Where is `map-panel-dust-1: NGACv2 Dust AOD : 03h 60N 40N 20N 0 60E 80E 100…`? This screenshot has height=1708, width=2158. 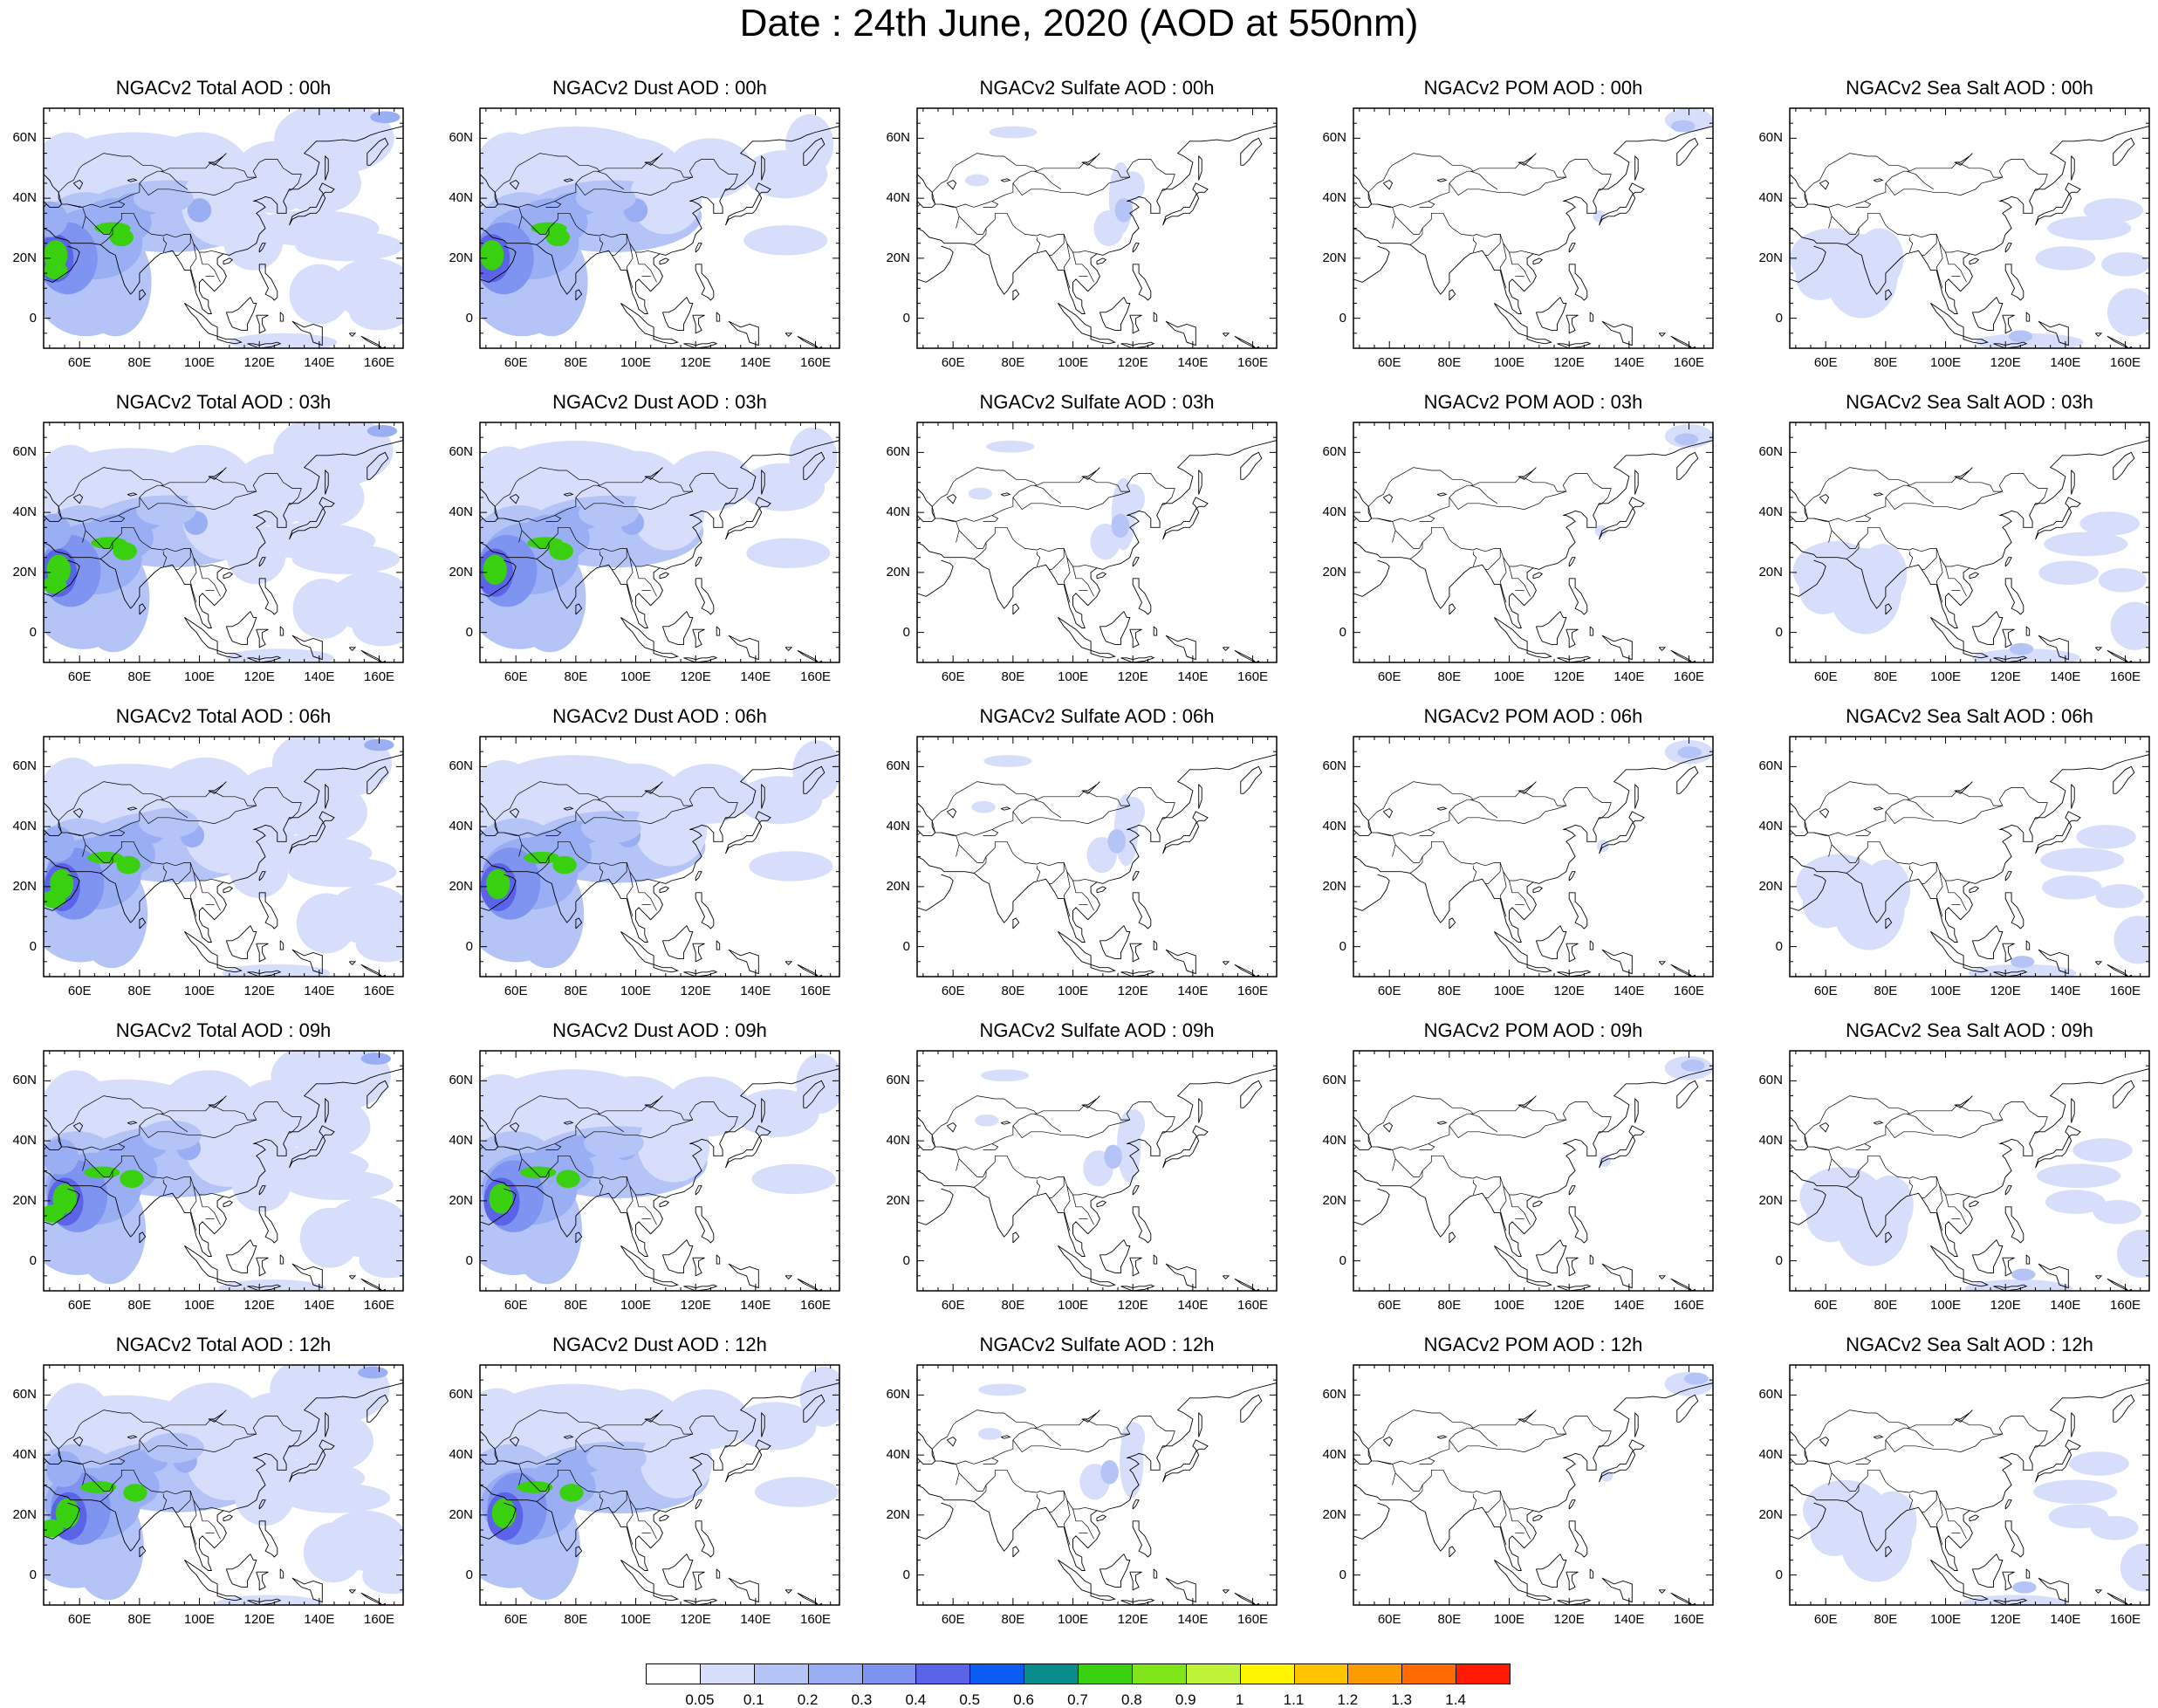 map-panel-dust-1: NGACv2 Dust AOD : 03h 60N 40N 20N 0 60E 80E 100… is located at coordinates (644, 537).